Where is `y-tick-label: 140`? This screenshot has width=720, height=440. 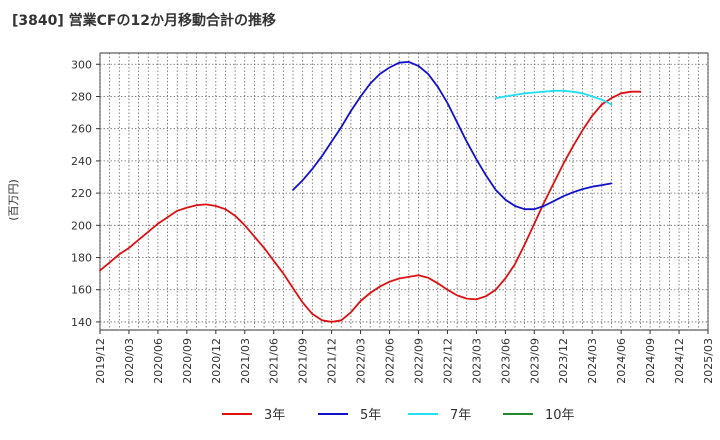
y-tick-label: 140 is located at coordinates (81, 322).